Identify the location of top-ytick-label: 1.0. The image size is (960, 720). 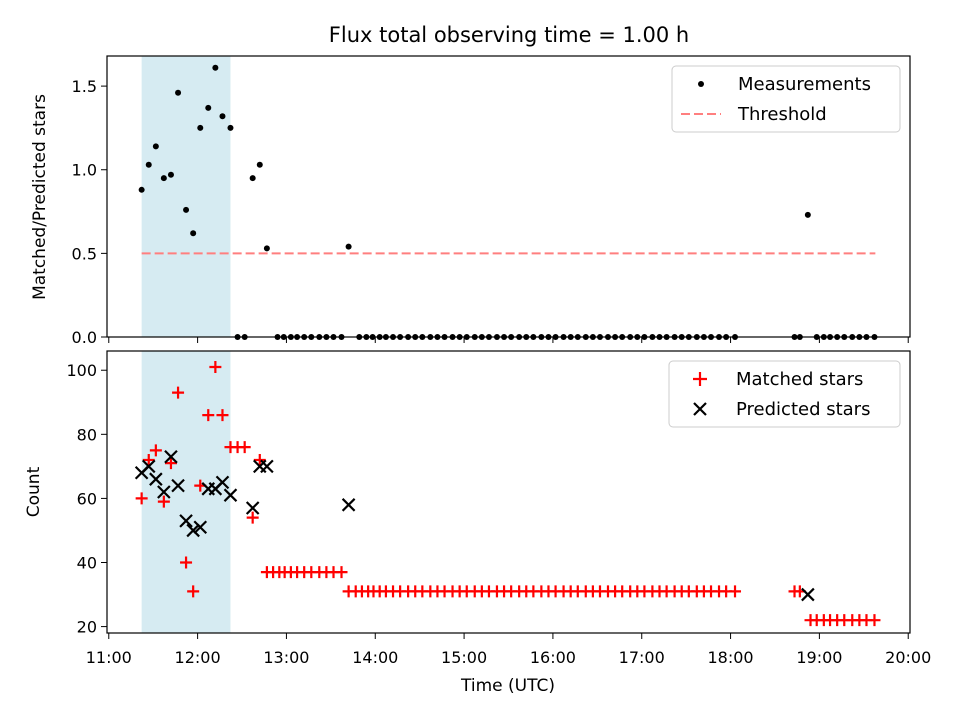
(84, 170).